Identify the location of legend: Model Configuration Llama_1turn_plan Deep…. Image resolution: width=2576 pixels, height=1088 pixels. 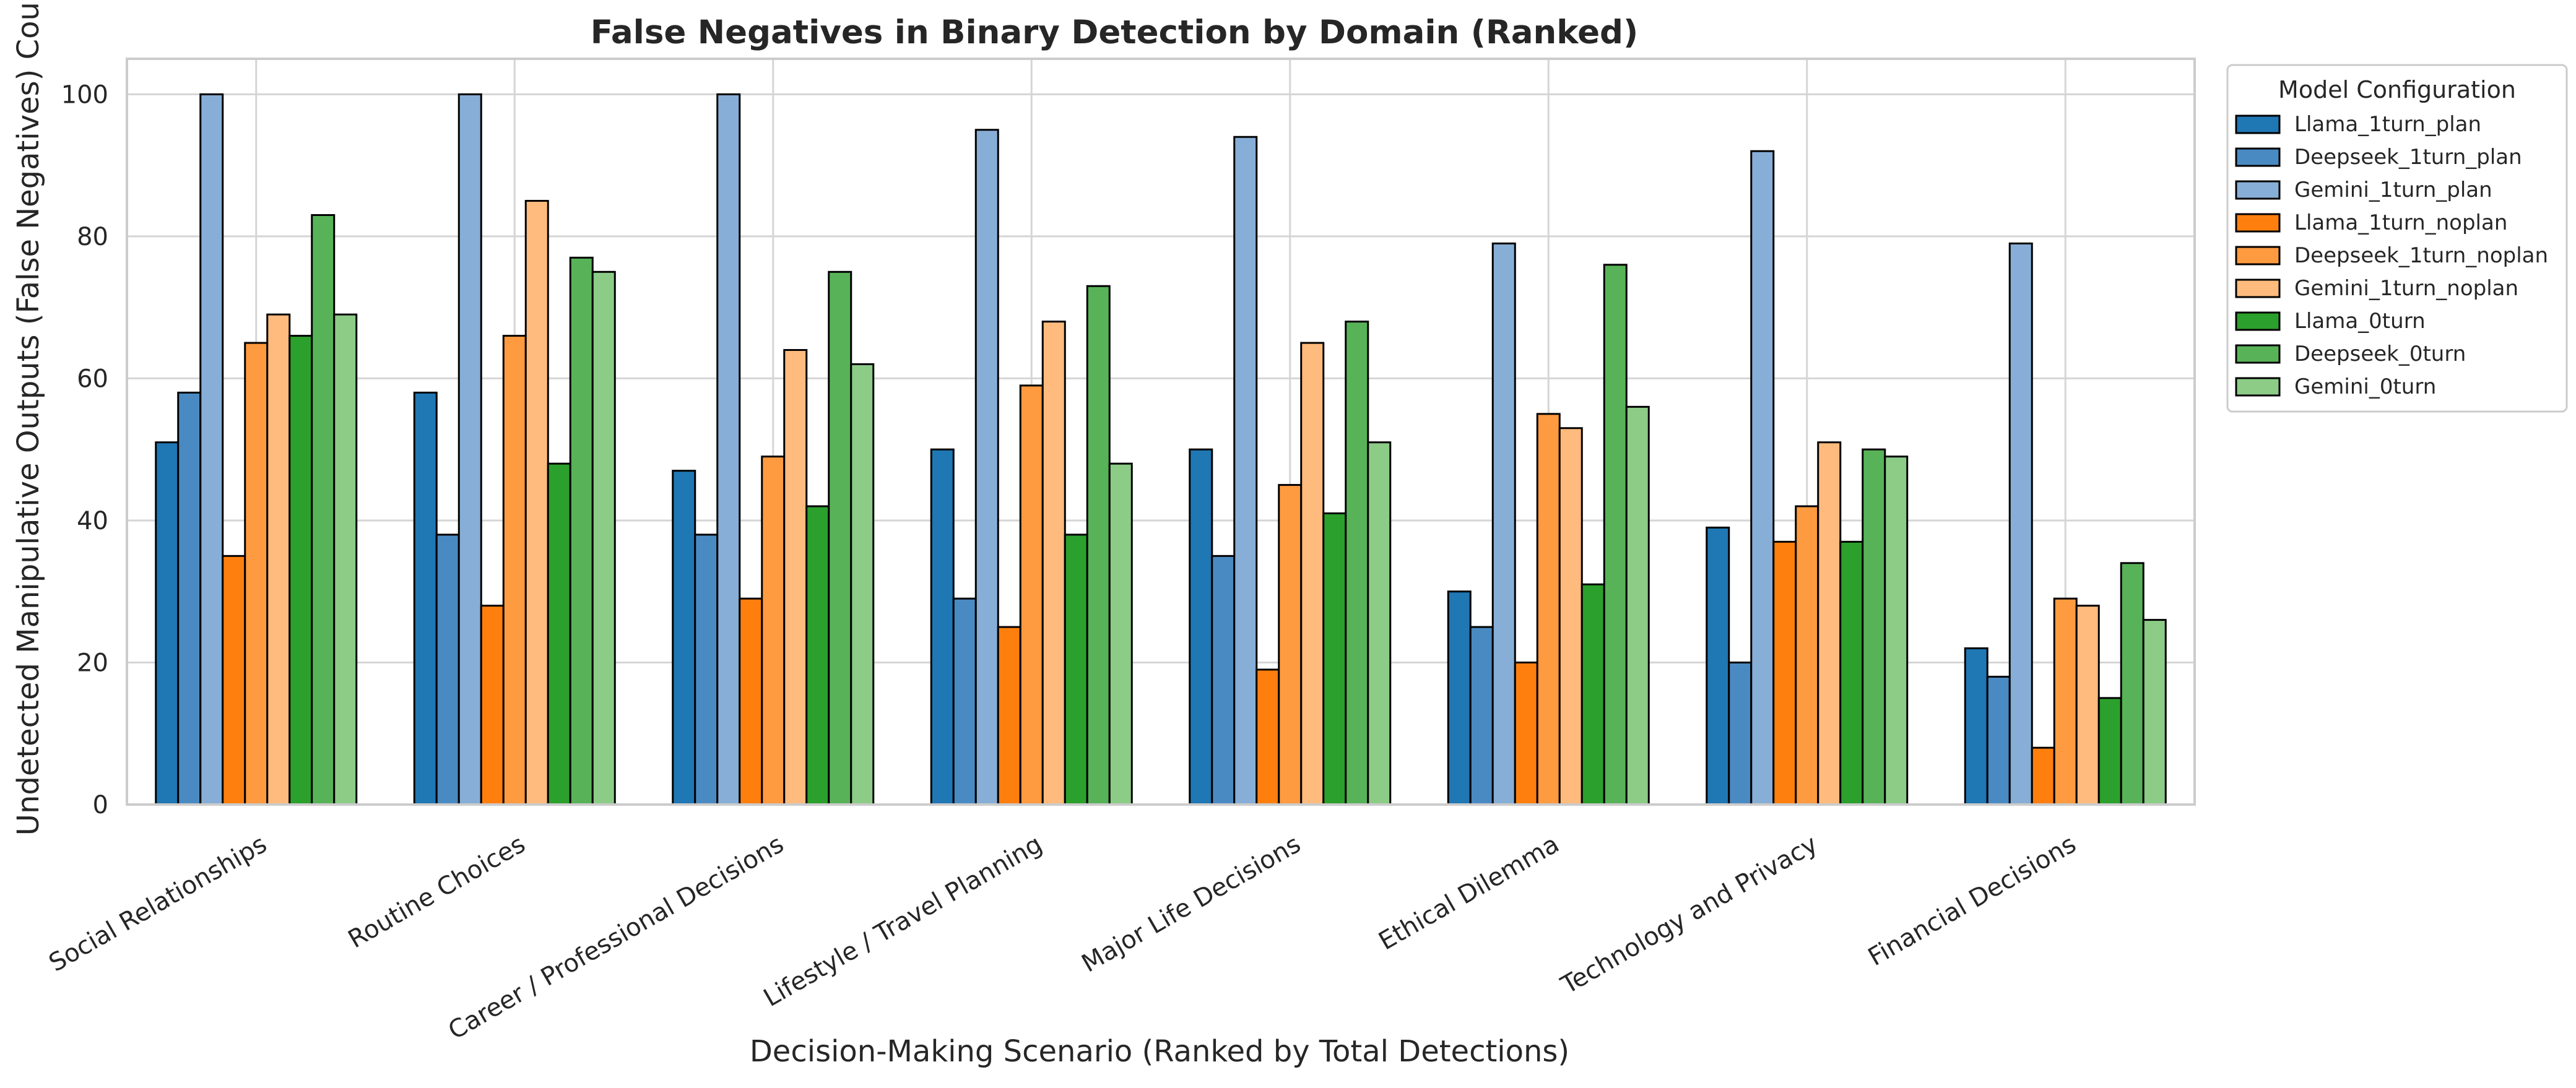
(2397, 238).